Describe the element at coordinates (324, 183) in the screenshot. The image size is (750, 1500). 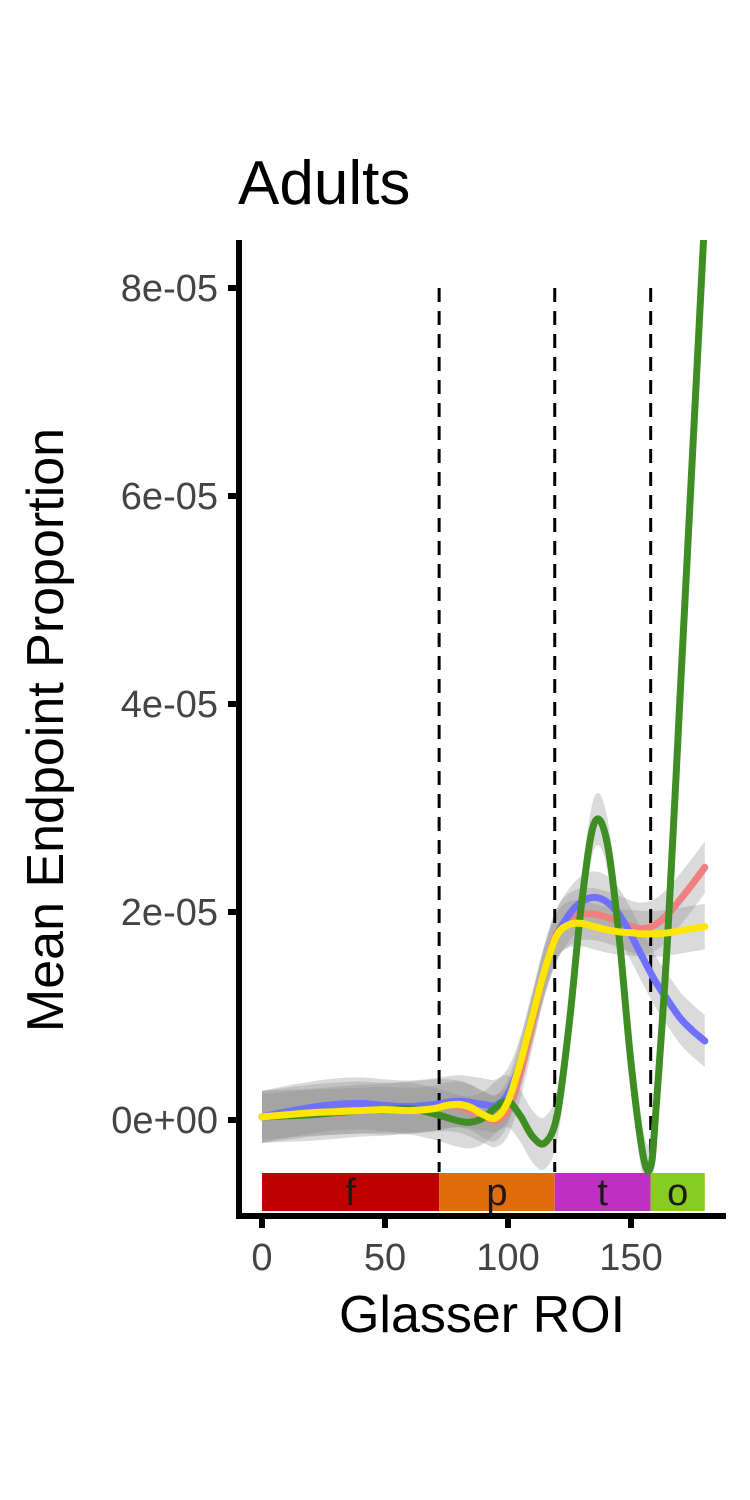
I see `chart-title: Adults` at that location.